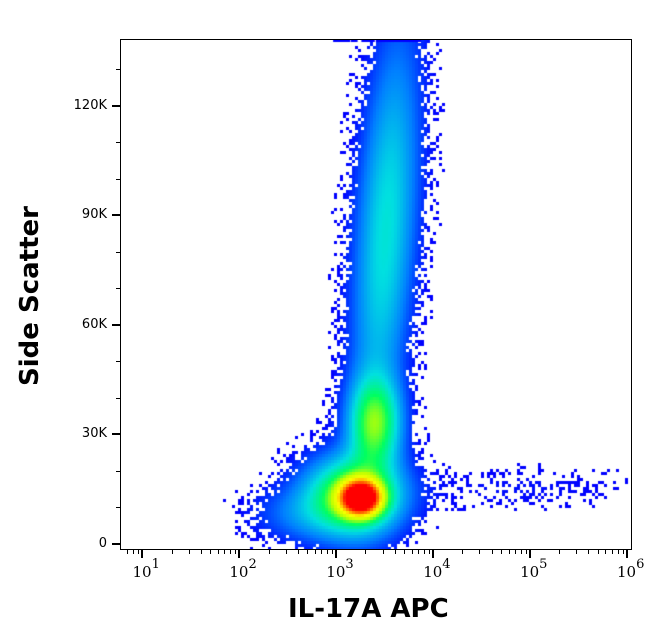  Describe the element at coordinates (94, 215) in the screenshot. I see `y-tick-label: 90K` at that location.